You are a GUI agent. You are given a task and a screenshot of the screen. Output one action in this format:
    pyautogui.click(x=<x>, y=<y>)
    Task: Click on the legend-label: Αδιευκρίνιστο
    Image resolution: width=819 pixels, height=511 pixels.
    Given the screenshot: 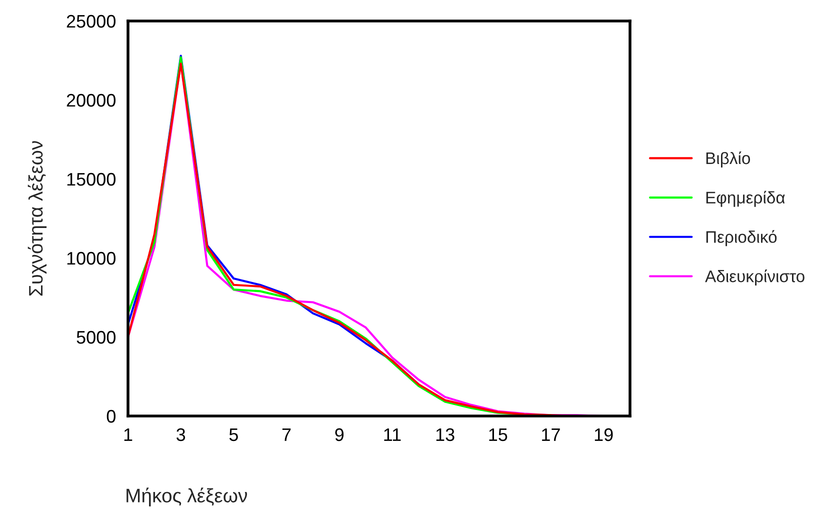 What is the action you would take?
    pyautogui.click(x=754, y=278)
    